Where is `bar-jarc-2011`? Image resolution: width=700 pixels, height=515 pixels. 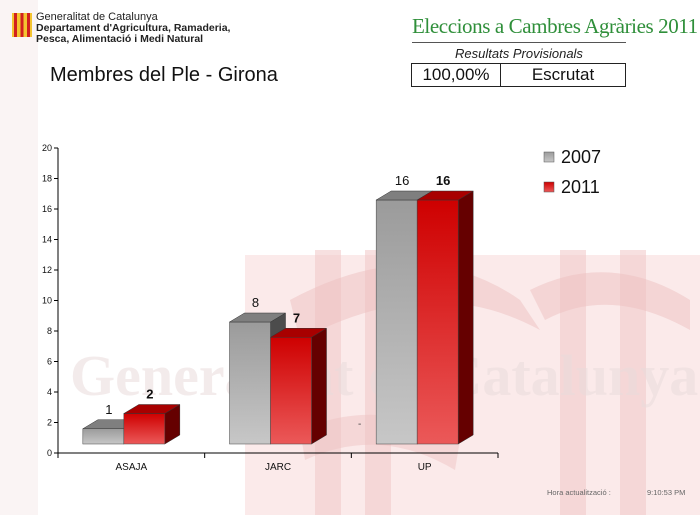
bar-jarc-2011 is located at coordinates (298, 386).